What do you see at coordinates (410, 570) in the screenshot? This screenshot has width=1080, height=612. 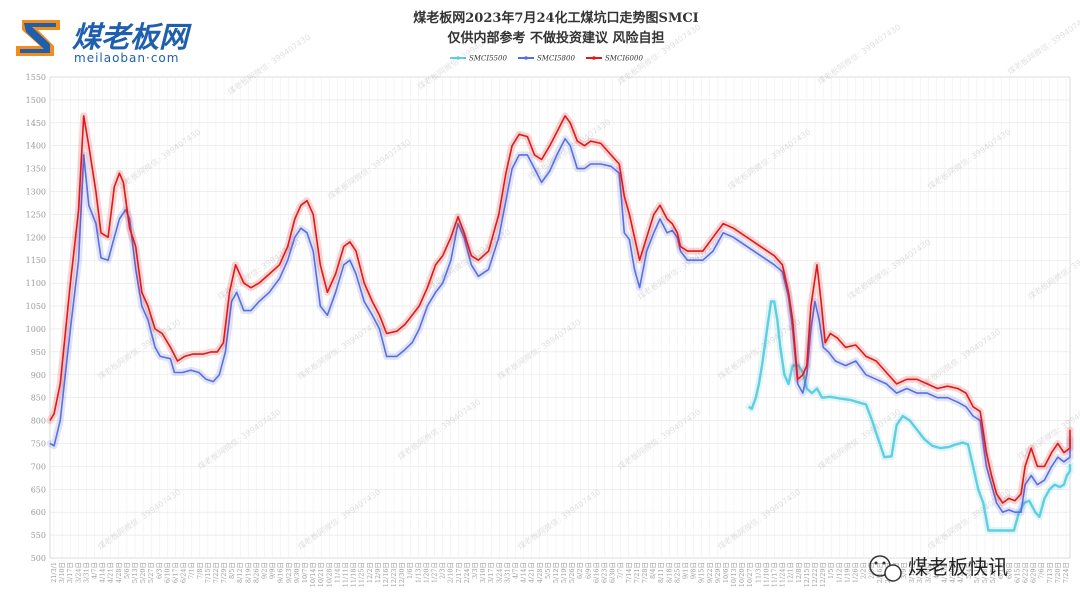 I see `x-tick-label: 1/6日` at bounding box center [410, 570].